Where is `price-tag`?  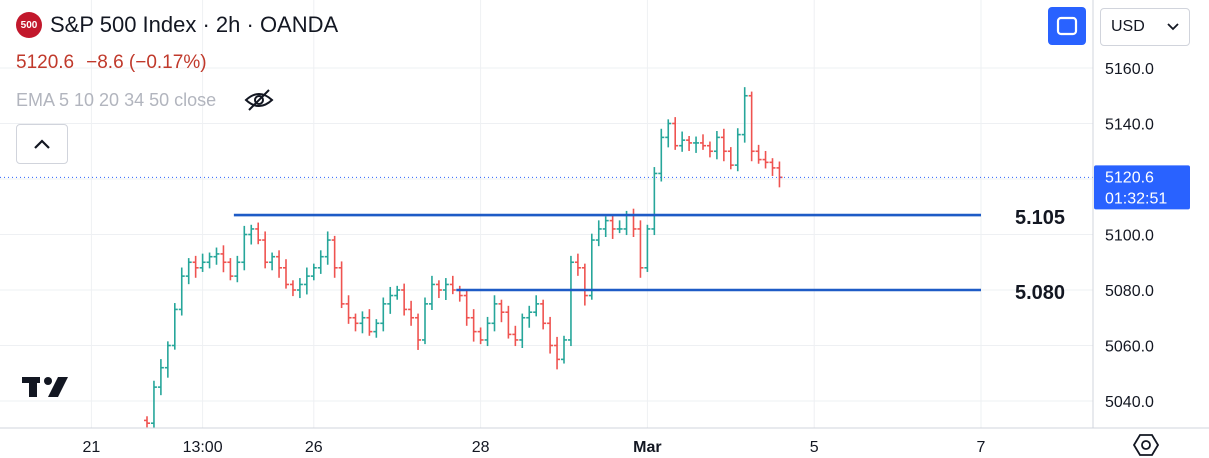
price-tag is located at coordinates (1142, 187).